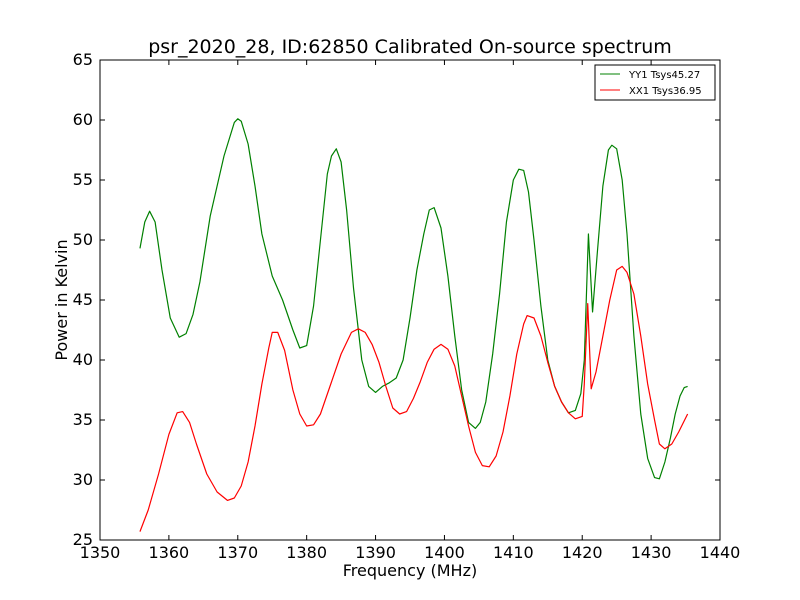 This screenshot has width=800, height=600. Describe the element at coordinates (83, 59) in the screenshot. I see `y-tick-label: 65` at that location.